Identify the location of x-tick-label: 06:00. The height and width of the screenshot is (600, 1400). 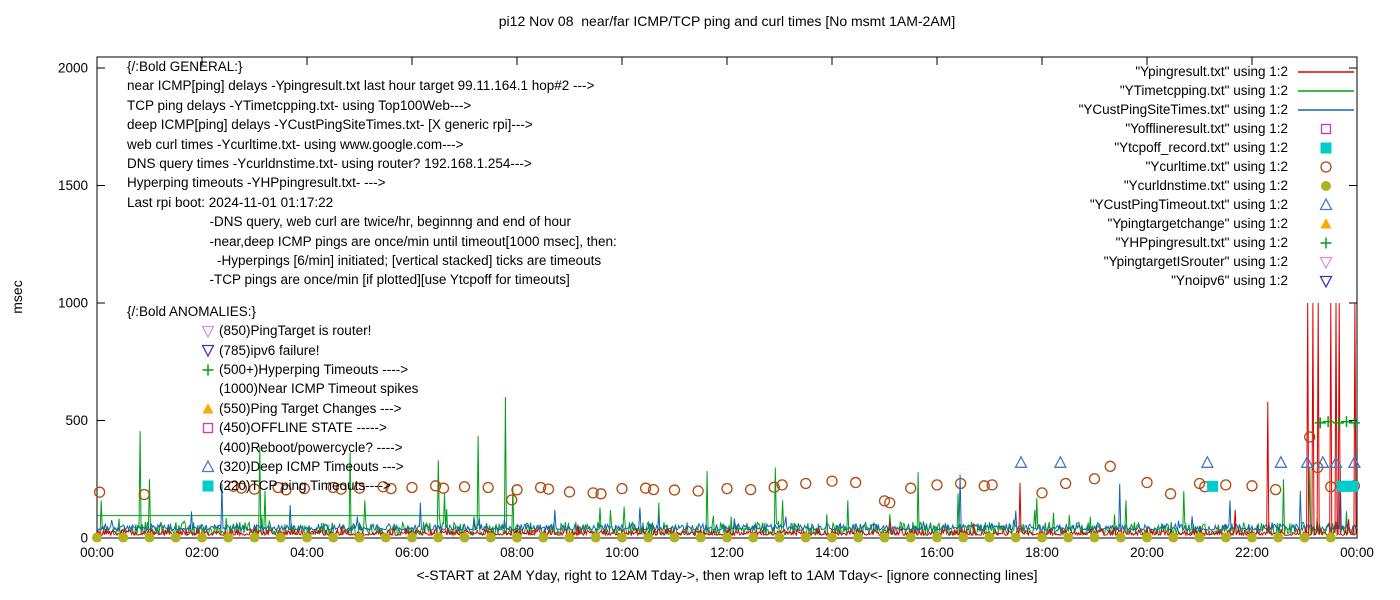
(412, 552).